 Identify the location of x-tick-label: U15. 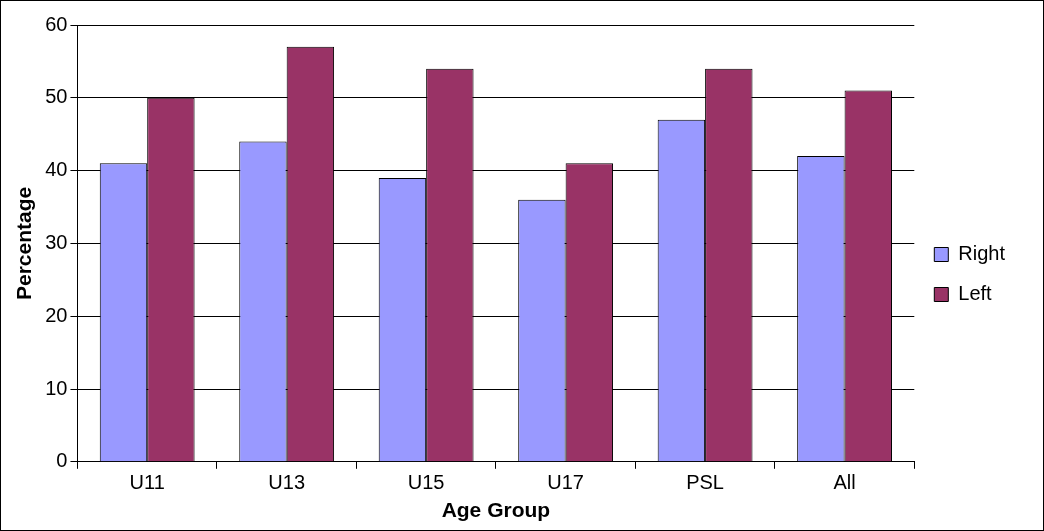
(426, 482).